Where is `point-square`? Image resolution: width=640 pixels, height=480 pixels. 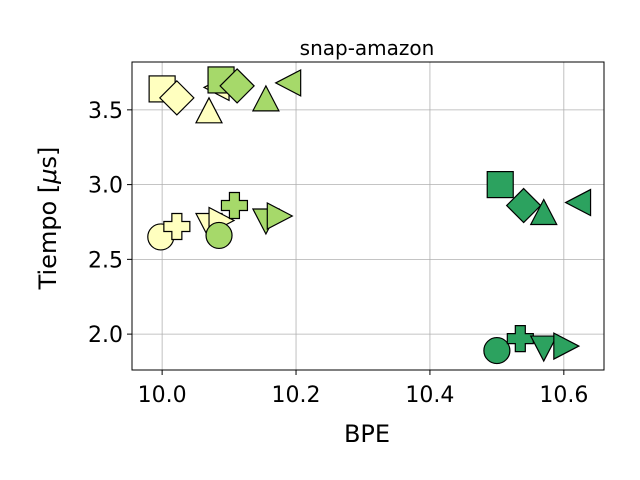 point-square is located at coordinates (500, 185).